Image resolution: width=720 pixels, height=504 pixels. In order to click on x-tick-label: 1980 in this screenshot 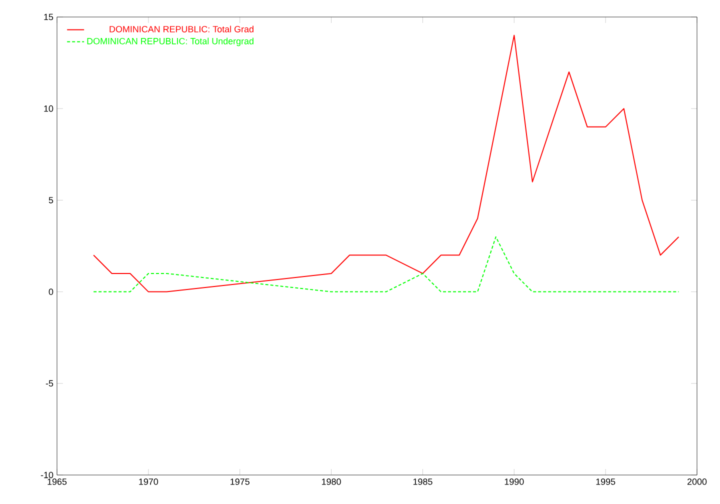, I will do `click(331, 481)`.